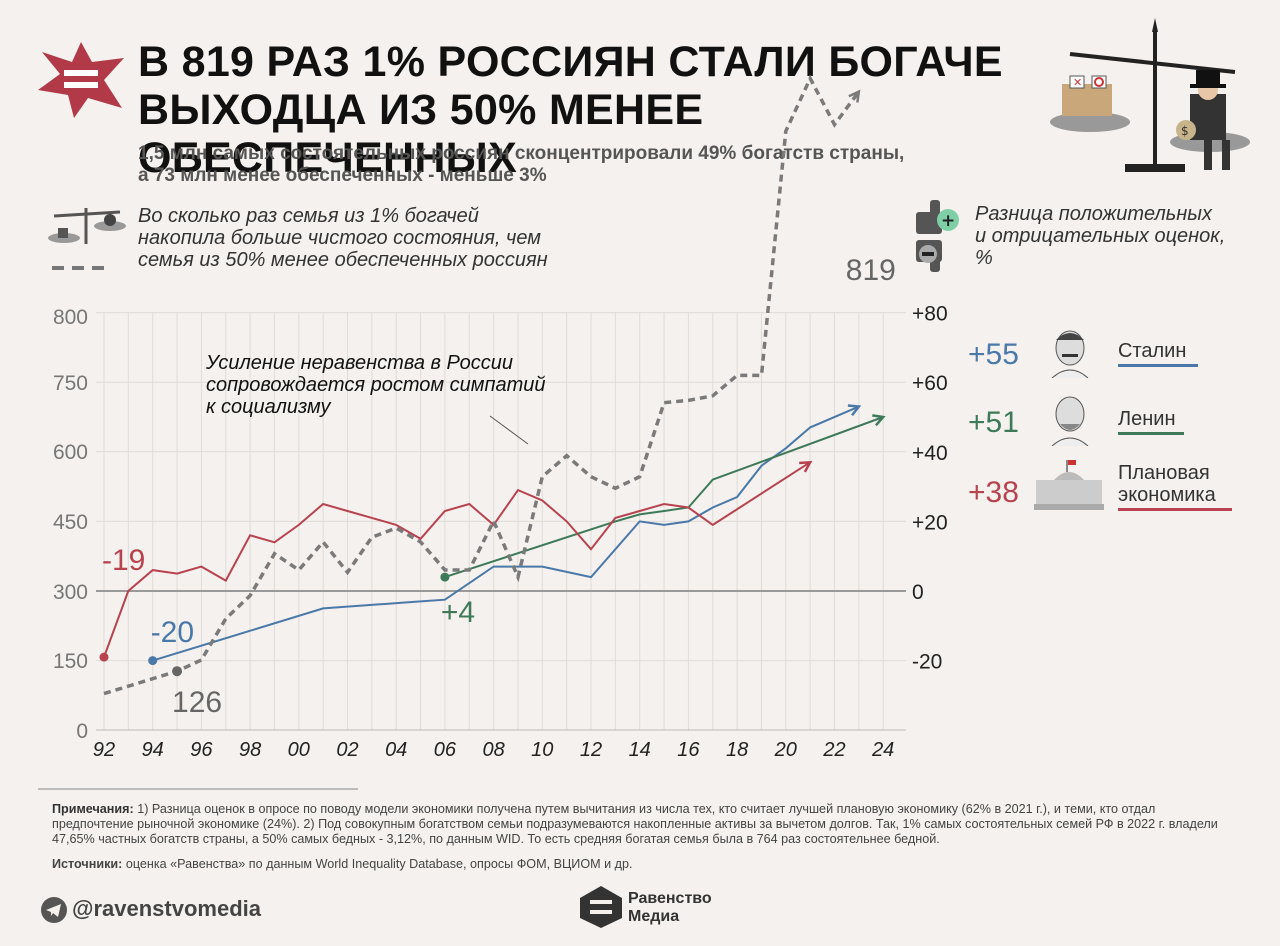 The height and width of the screenshot is (946, 1280). Describe the element at coordinates (177, 671) in the screenshot. I see `wealth-ratio-126-dot` at that location.